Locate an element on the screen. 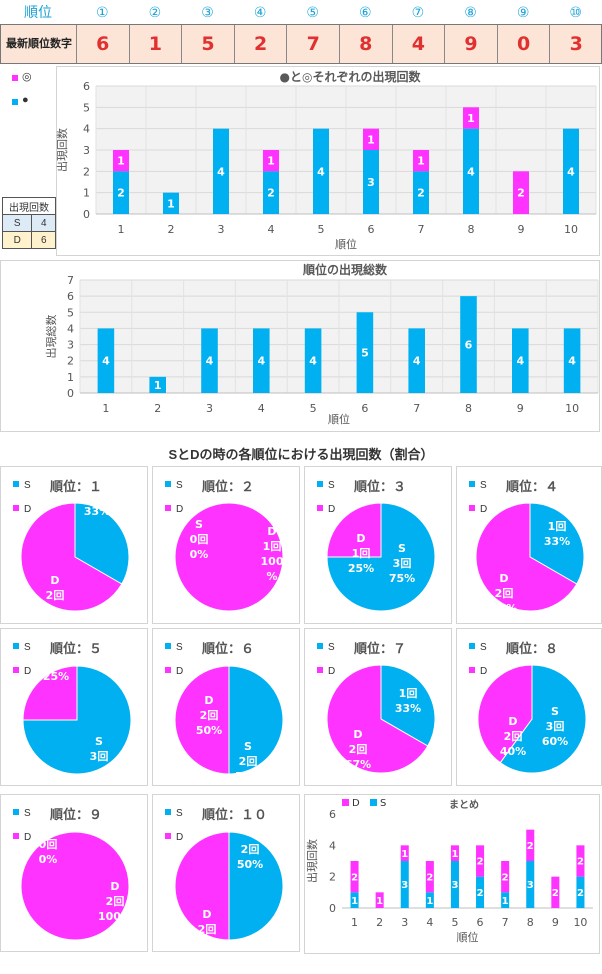 Image resolution: width=602 pixels, height=974 pixels. rank-header: ⑨ is located at coordinates (523, 12).